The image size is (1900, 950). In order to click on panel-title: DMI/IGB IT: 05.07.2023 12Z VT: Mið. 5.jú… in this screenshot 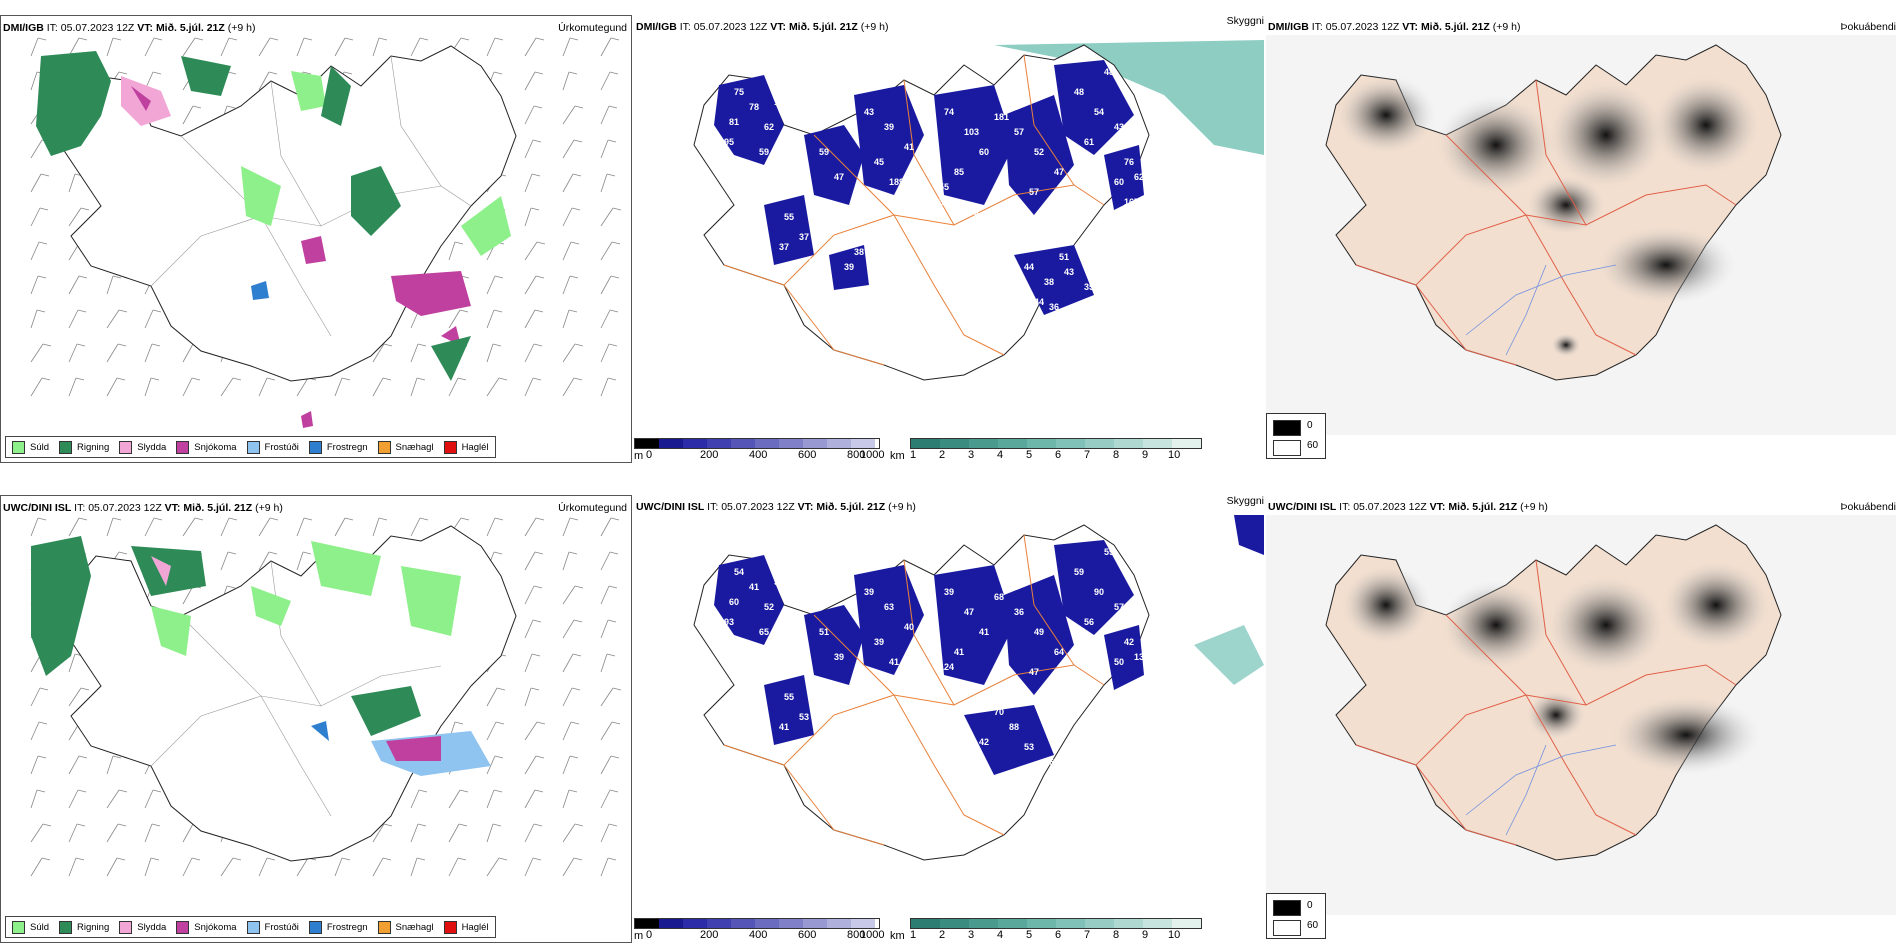, I will do `click(1394, 27)`.